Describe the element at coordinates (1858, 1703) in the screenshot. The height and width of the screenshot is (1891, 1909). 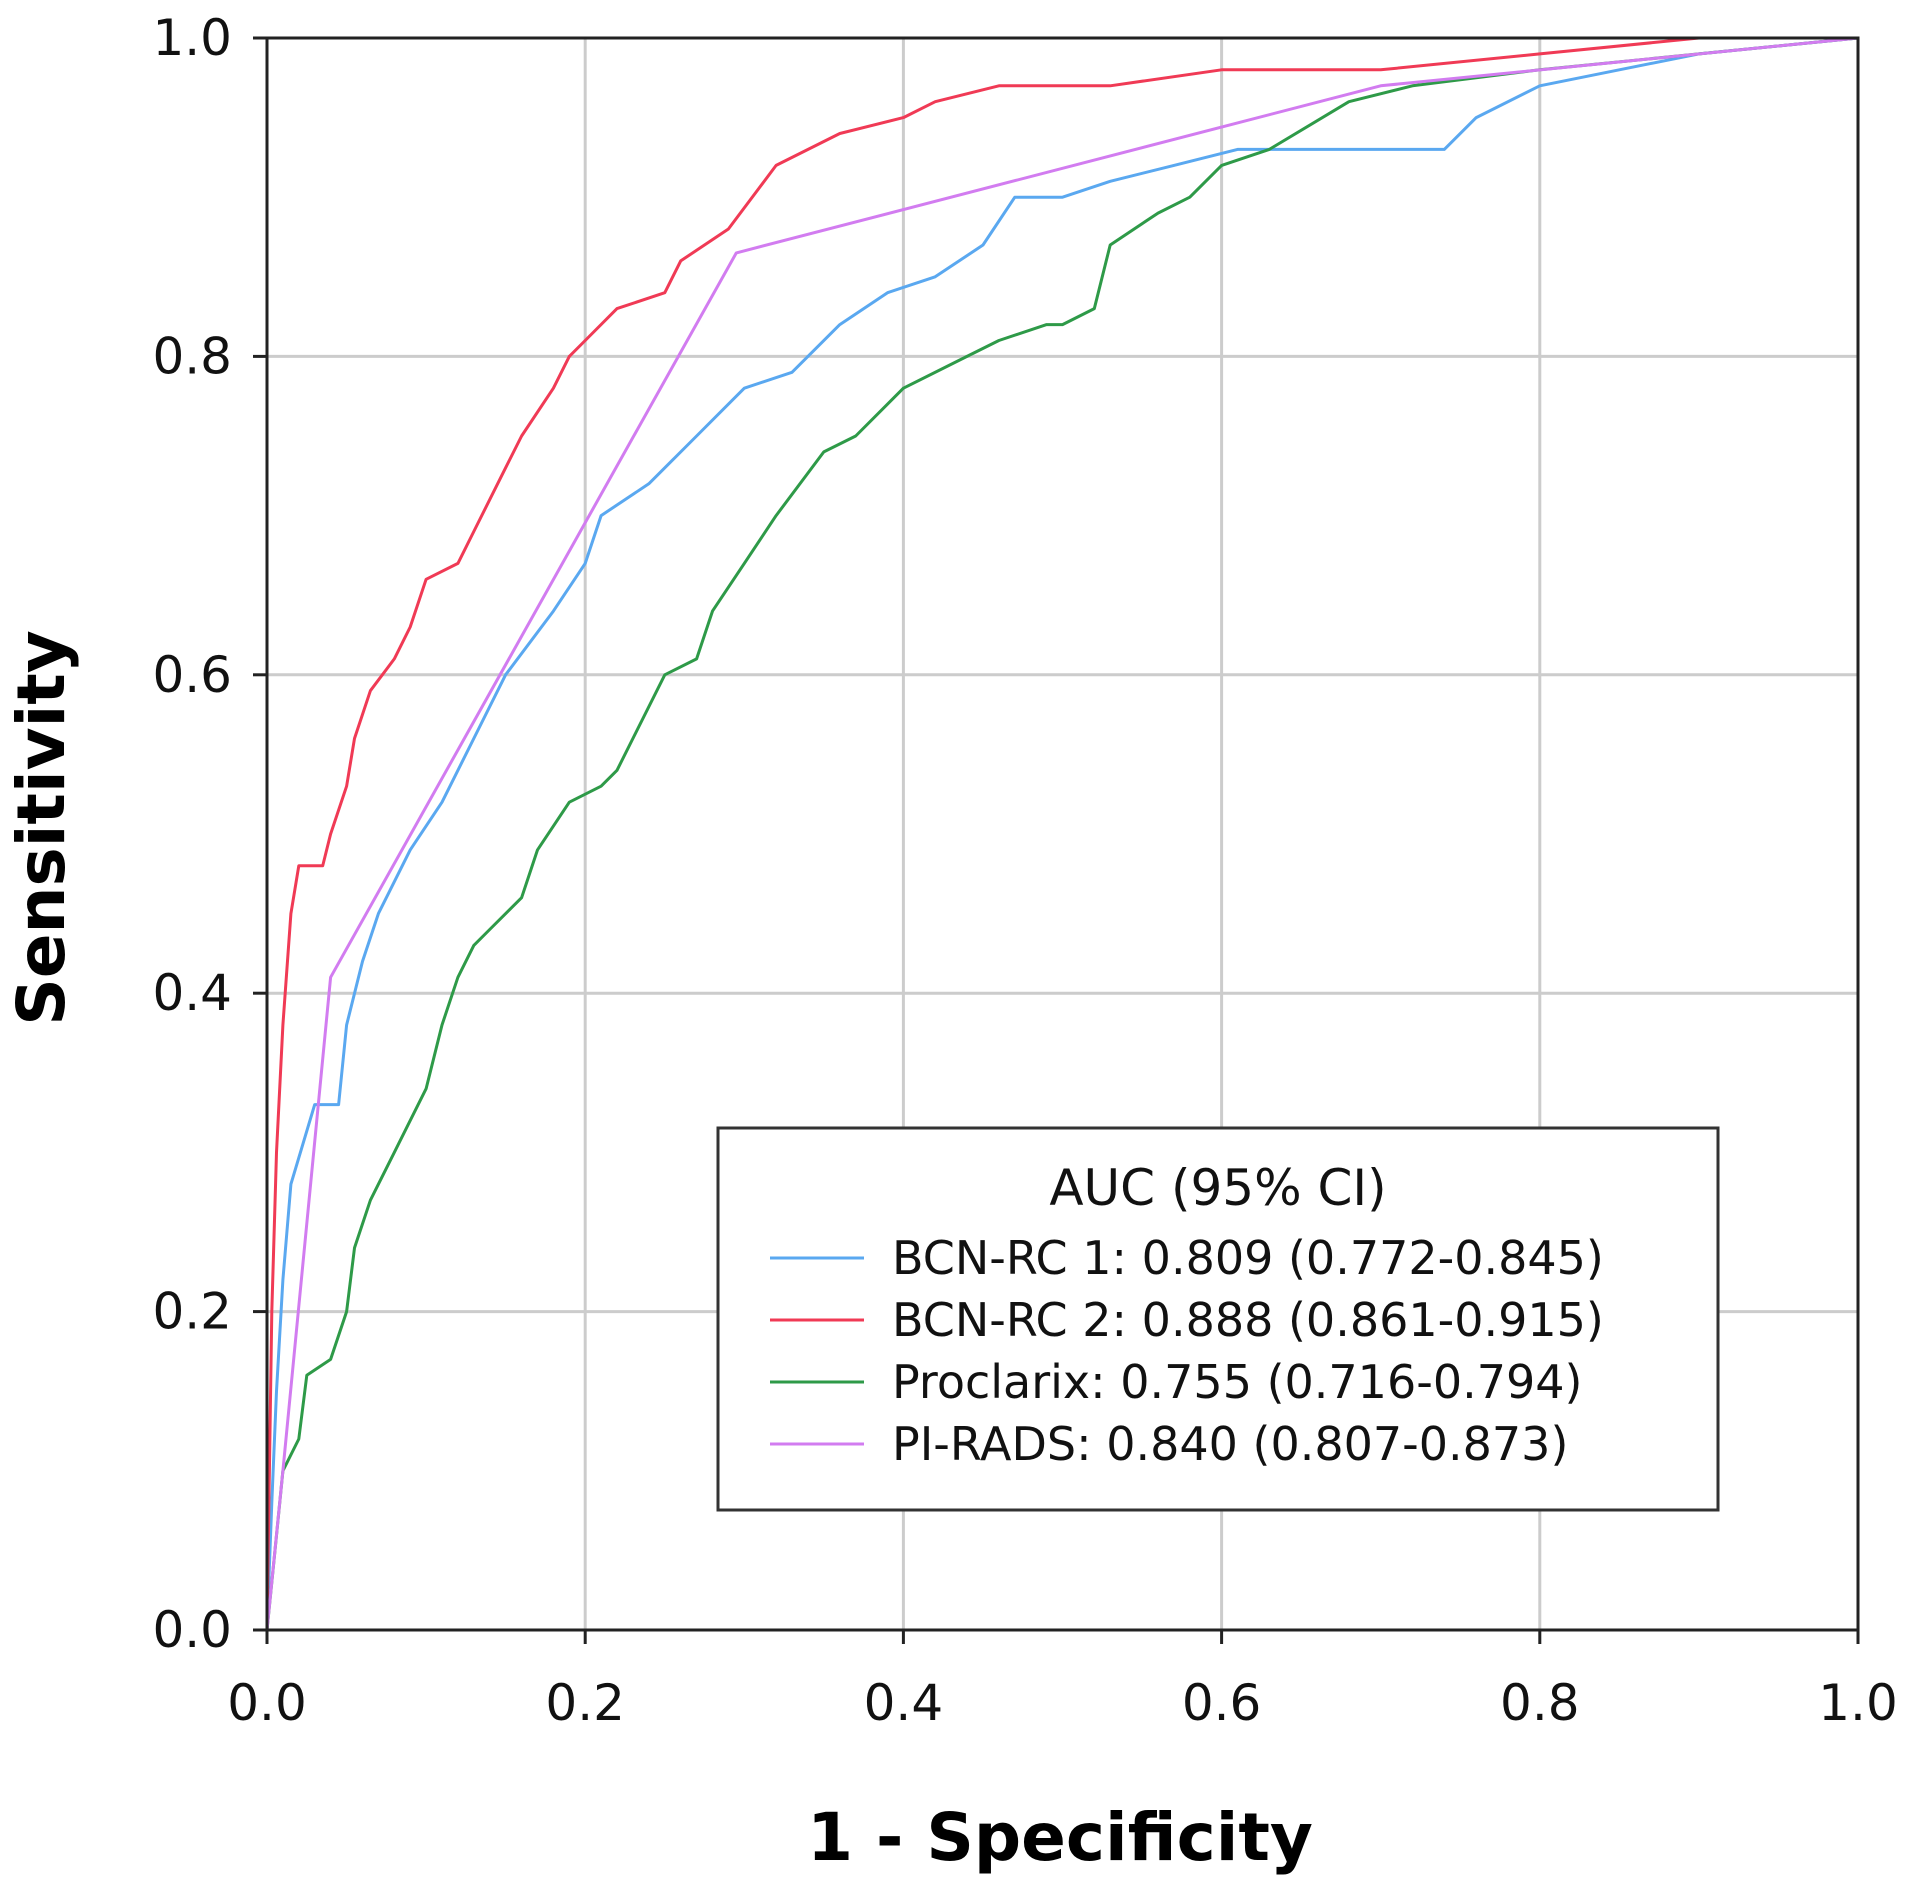
I see `x-tick-label: 1.0` at that location.